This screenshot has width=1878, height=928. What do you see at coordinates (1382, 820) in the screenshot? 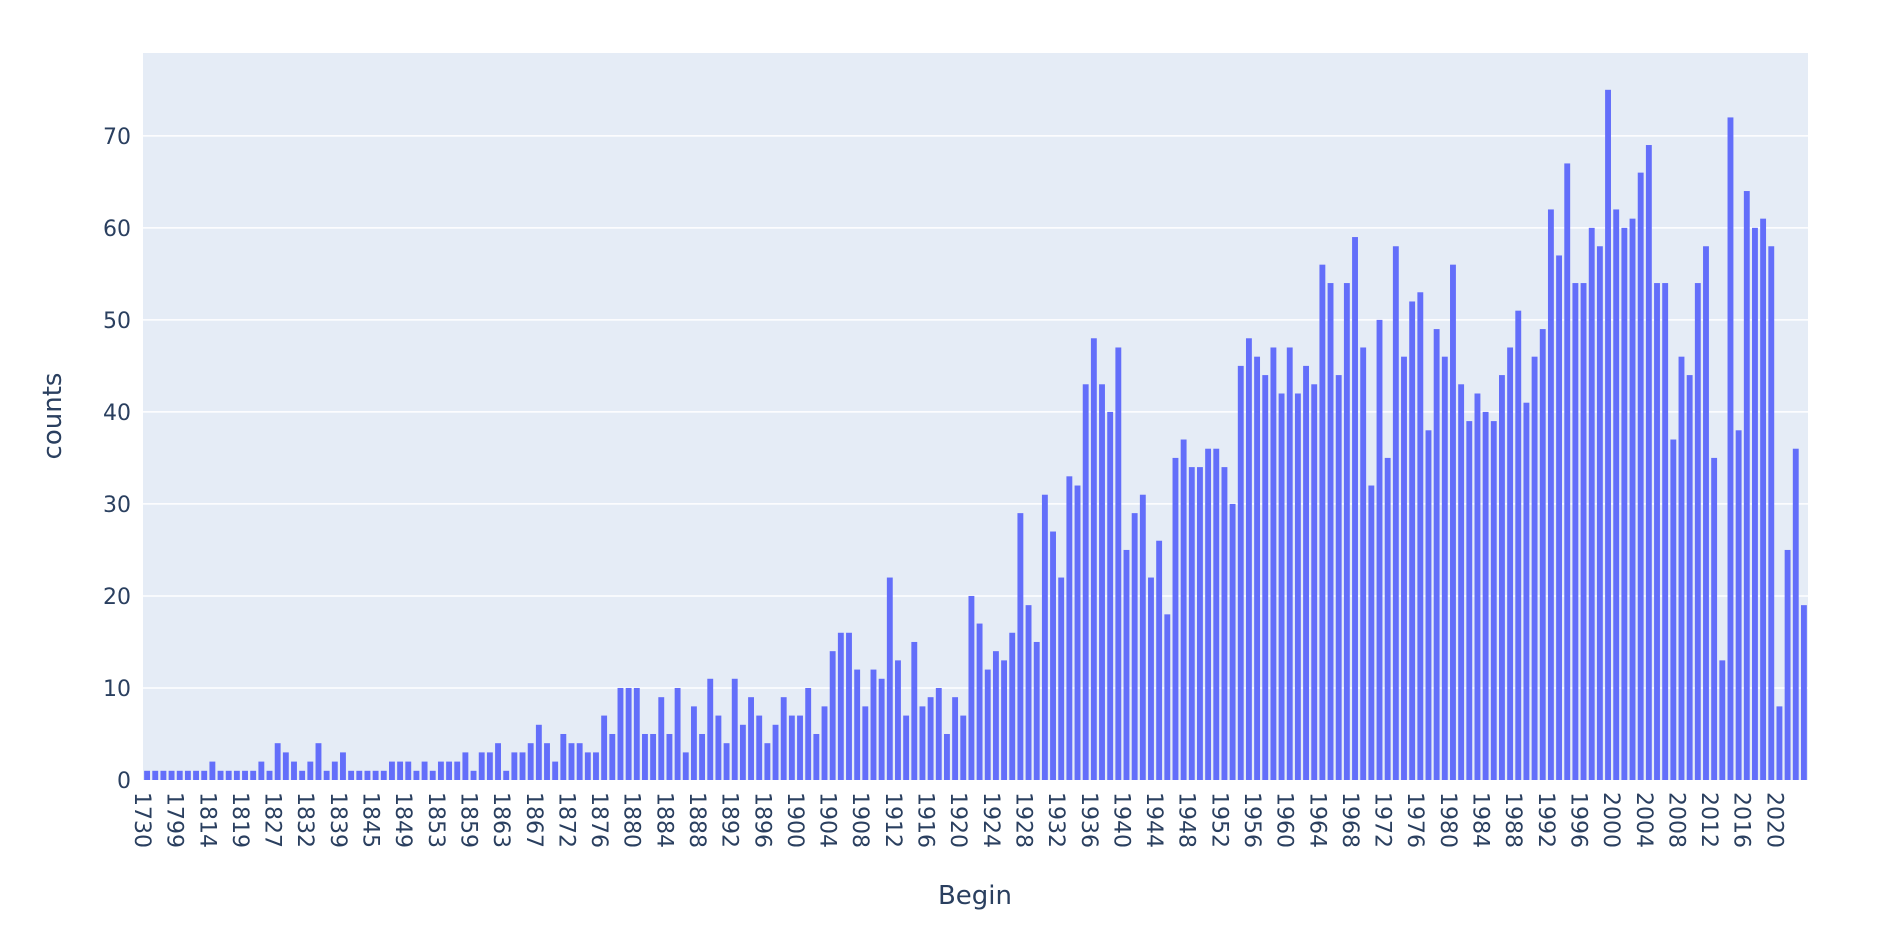
I see `x-tick-label: 1972` at bounding box center [1382, 820].